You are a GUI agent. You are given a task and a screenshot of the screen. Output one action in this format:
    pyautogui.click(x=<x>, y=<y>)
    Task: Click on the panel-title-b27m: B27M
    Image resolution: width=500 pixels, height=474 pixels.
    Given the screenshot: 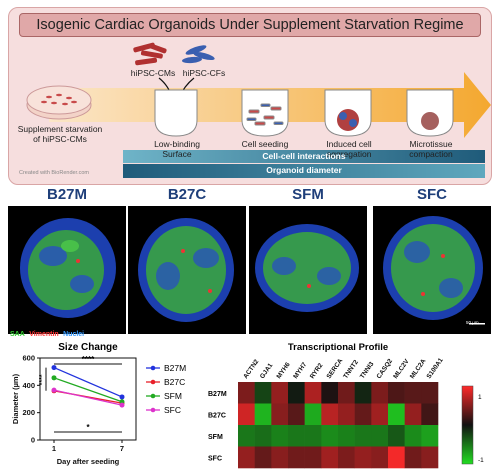 What is the action you would take?
    pyautogui.click(x=66, y=194)
    